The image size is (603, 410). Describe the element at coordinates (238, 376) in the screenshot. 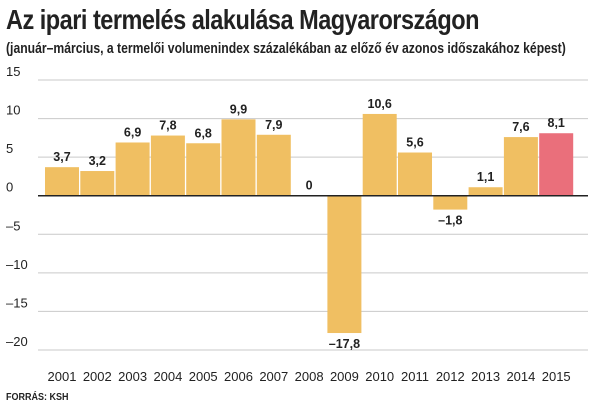

I see `x-tick-label-2006: 2006` at that location.